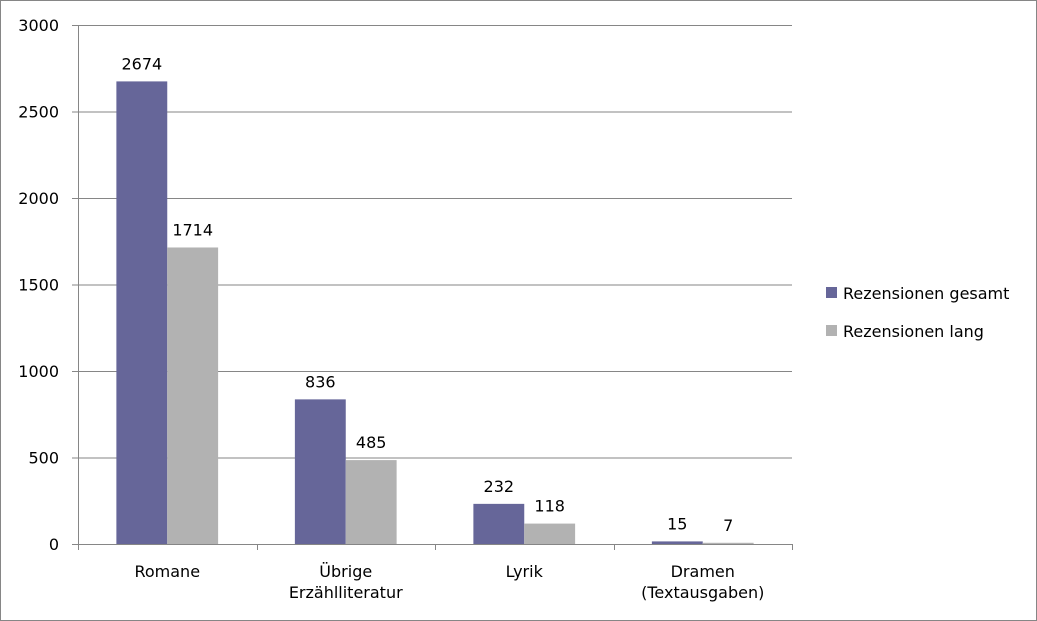  What do you see at coordinates (141, 63) in the screenshot?
I see `data-label: 2674` at bounding box center [141, 63].